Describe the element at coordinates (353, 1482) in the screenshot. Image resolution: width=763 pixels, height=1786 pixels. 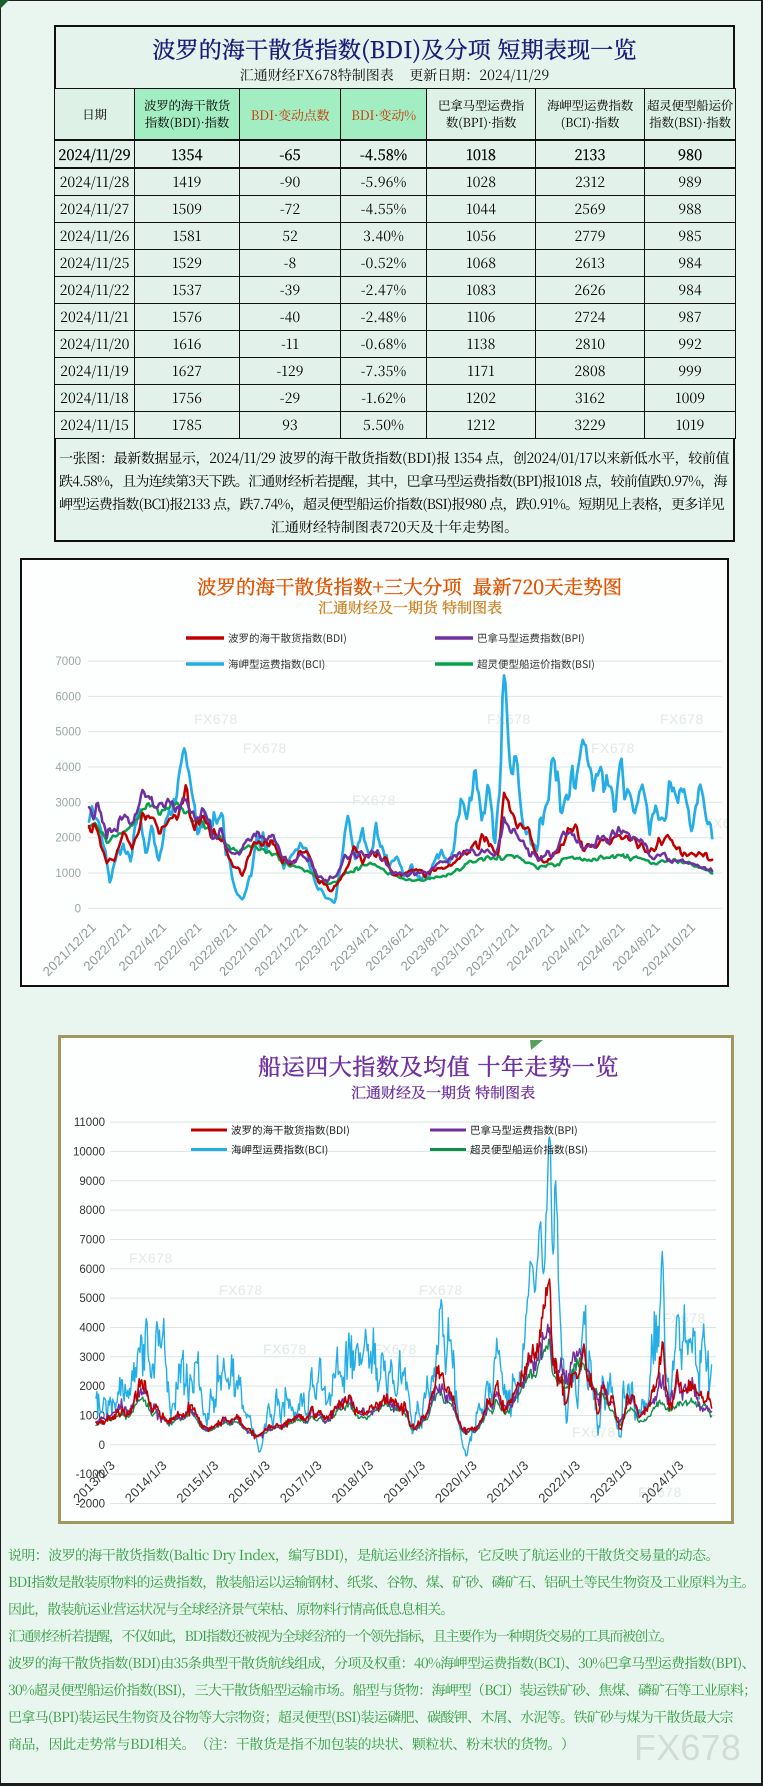
I see `svg-text: 2018/1/3` at that location.